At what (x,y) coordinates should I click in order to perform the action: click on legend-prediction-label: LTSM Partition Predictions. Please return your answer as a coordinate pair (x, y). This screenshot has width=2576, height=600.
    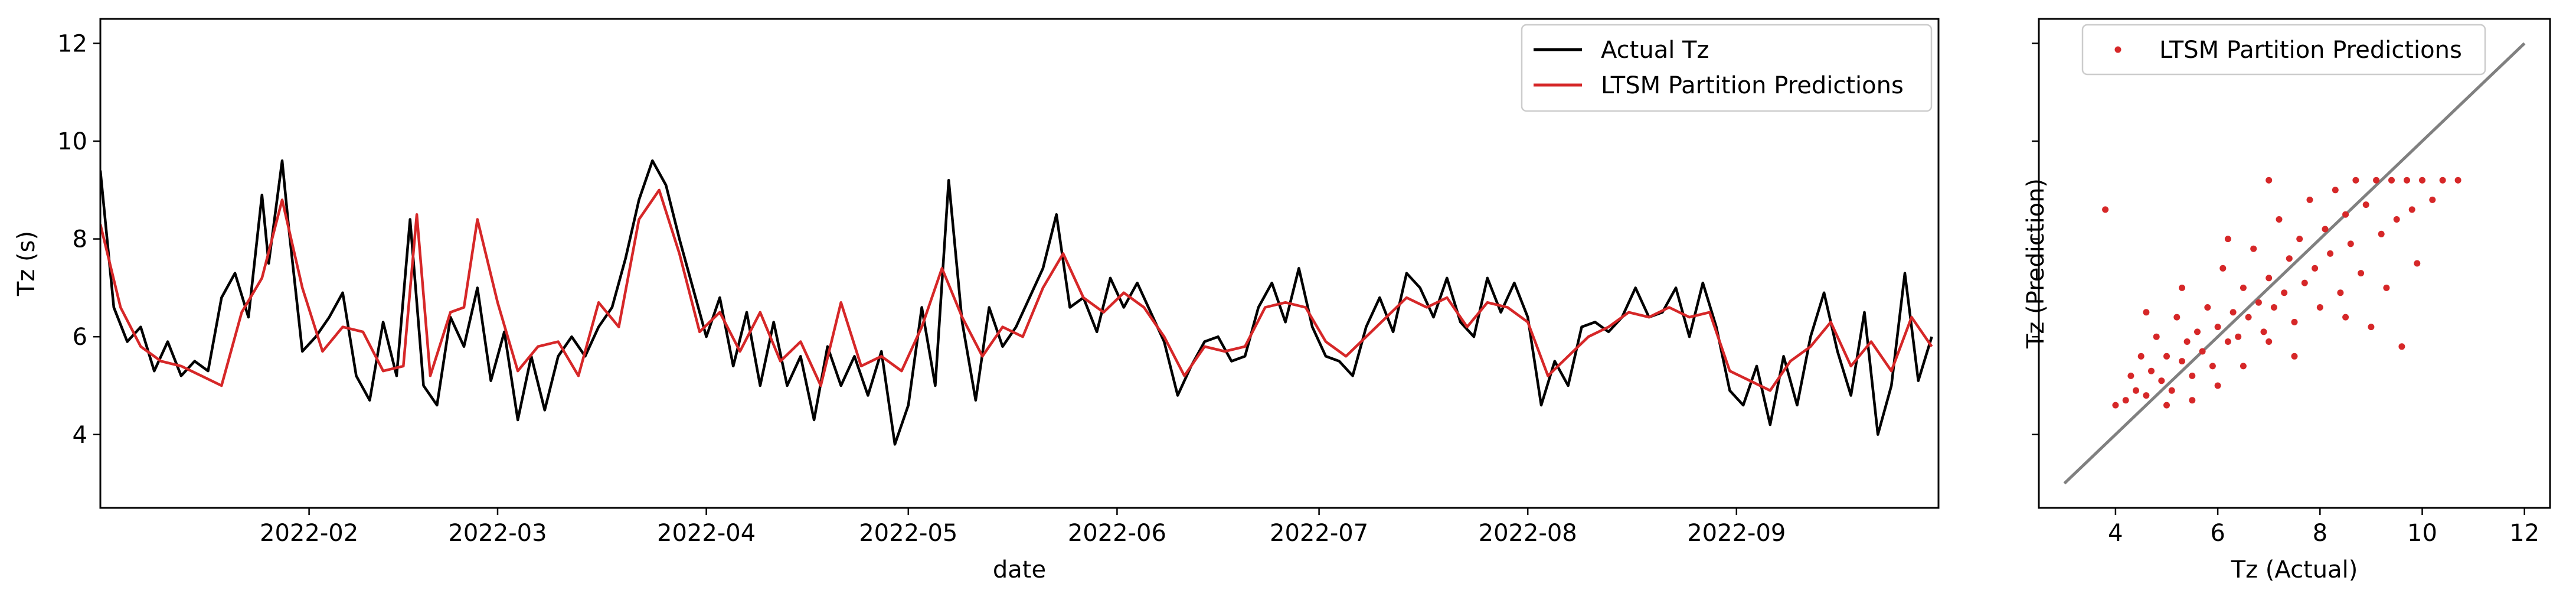
    Looking at the image, I should click on (1752, 85).